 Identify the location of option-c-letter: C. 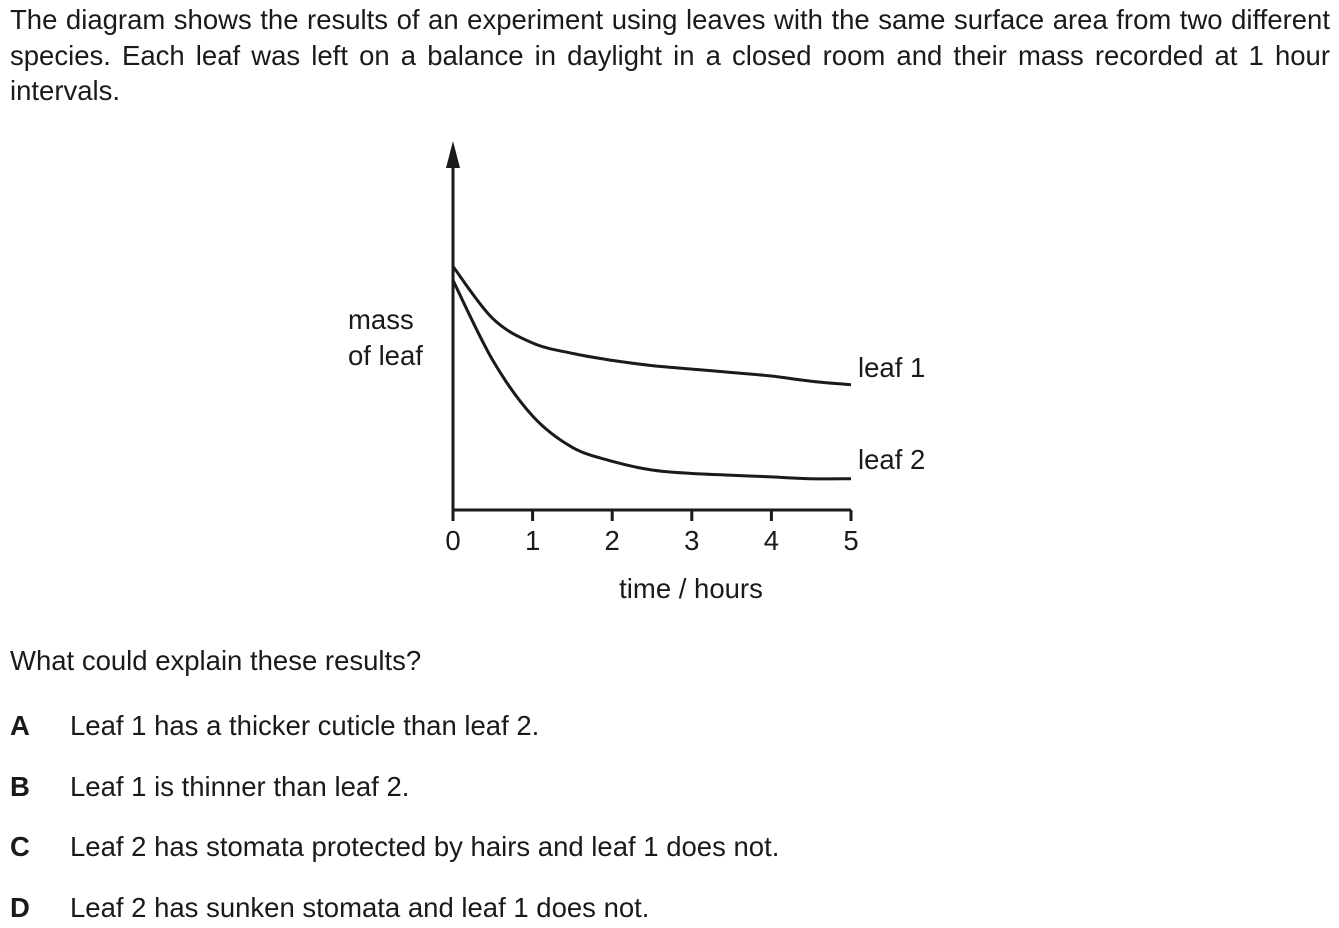
(20, 846).